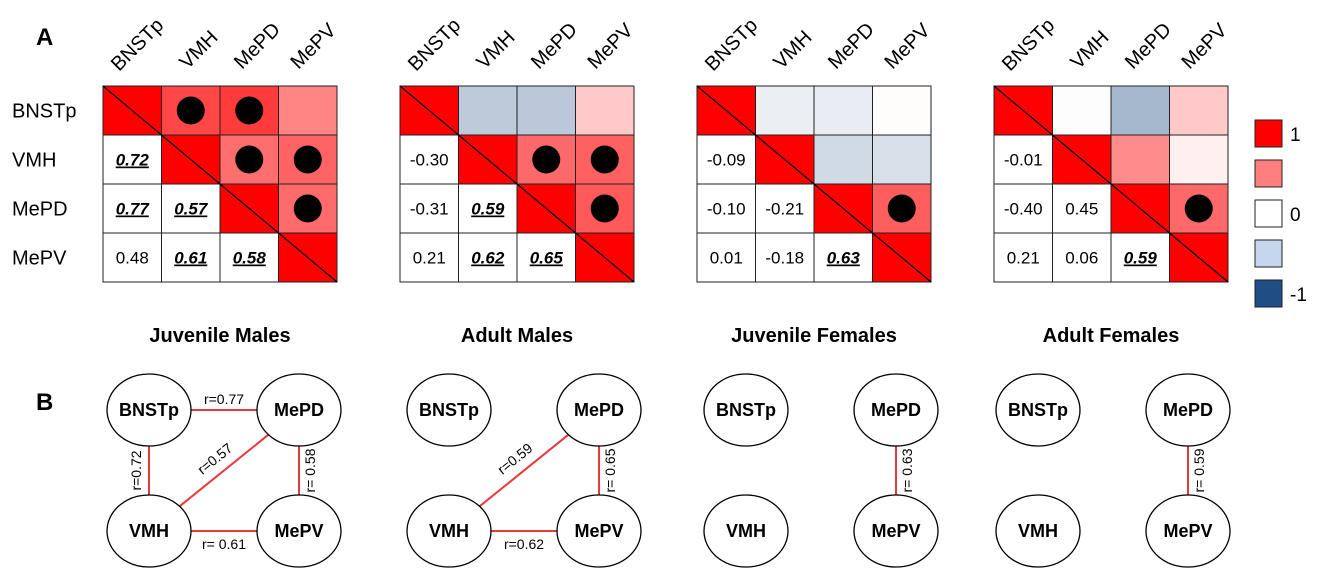 The height and width of the screenshot is (577, 1321). What do you see at coordinates (191, 209) in the screenshot?
I see `correlation-value: 0.57` at bounding box center [191, 209].